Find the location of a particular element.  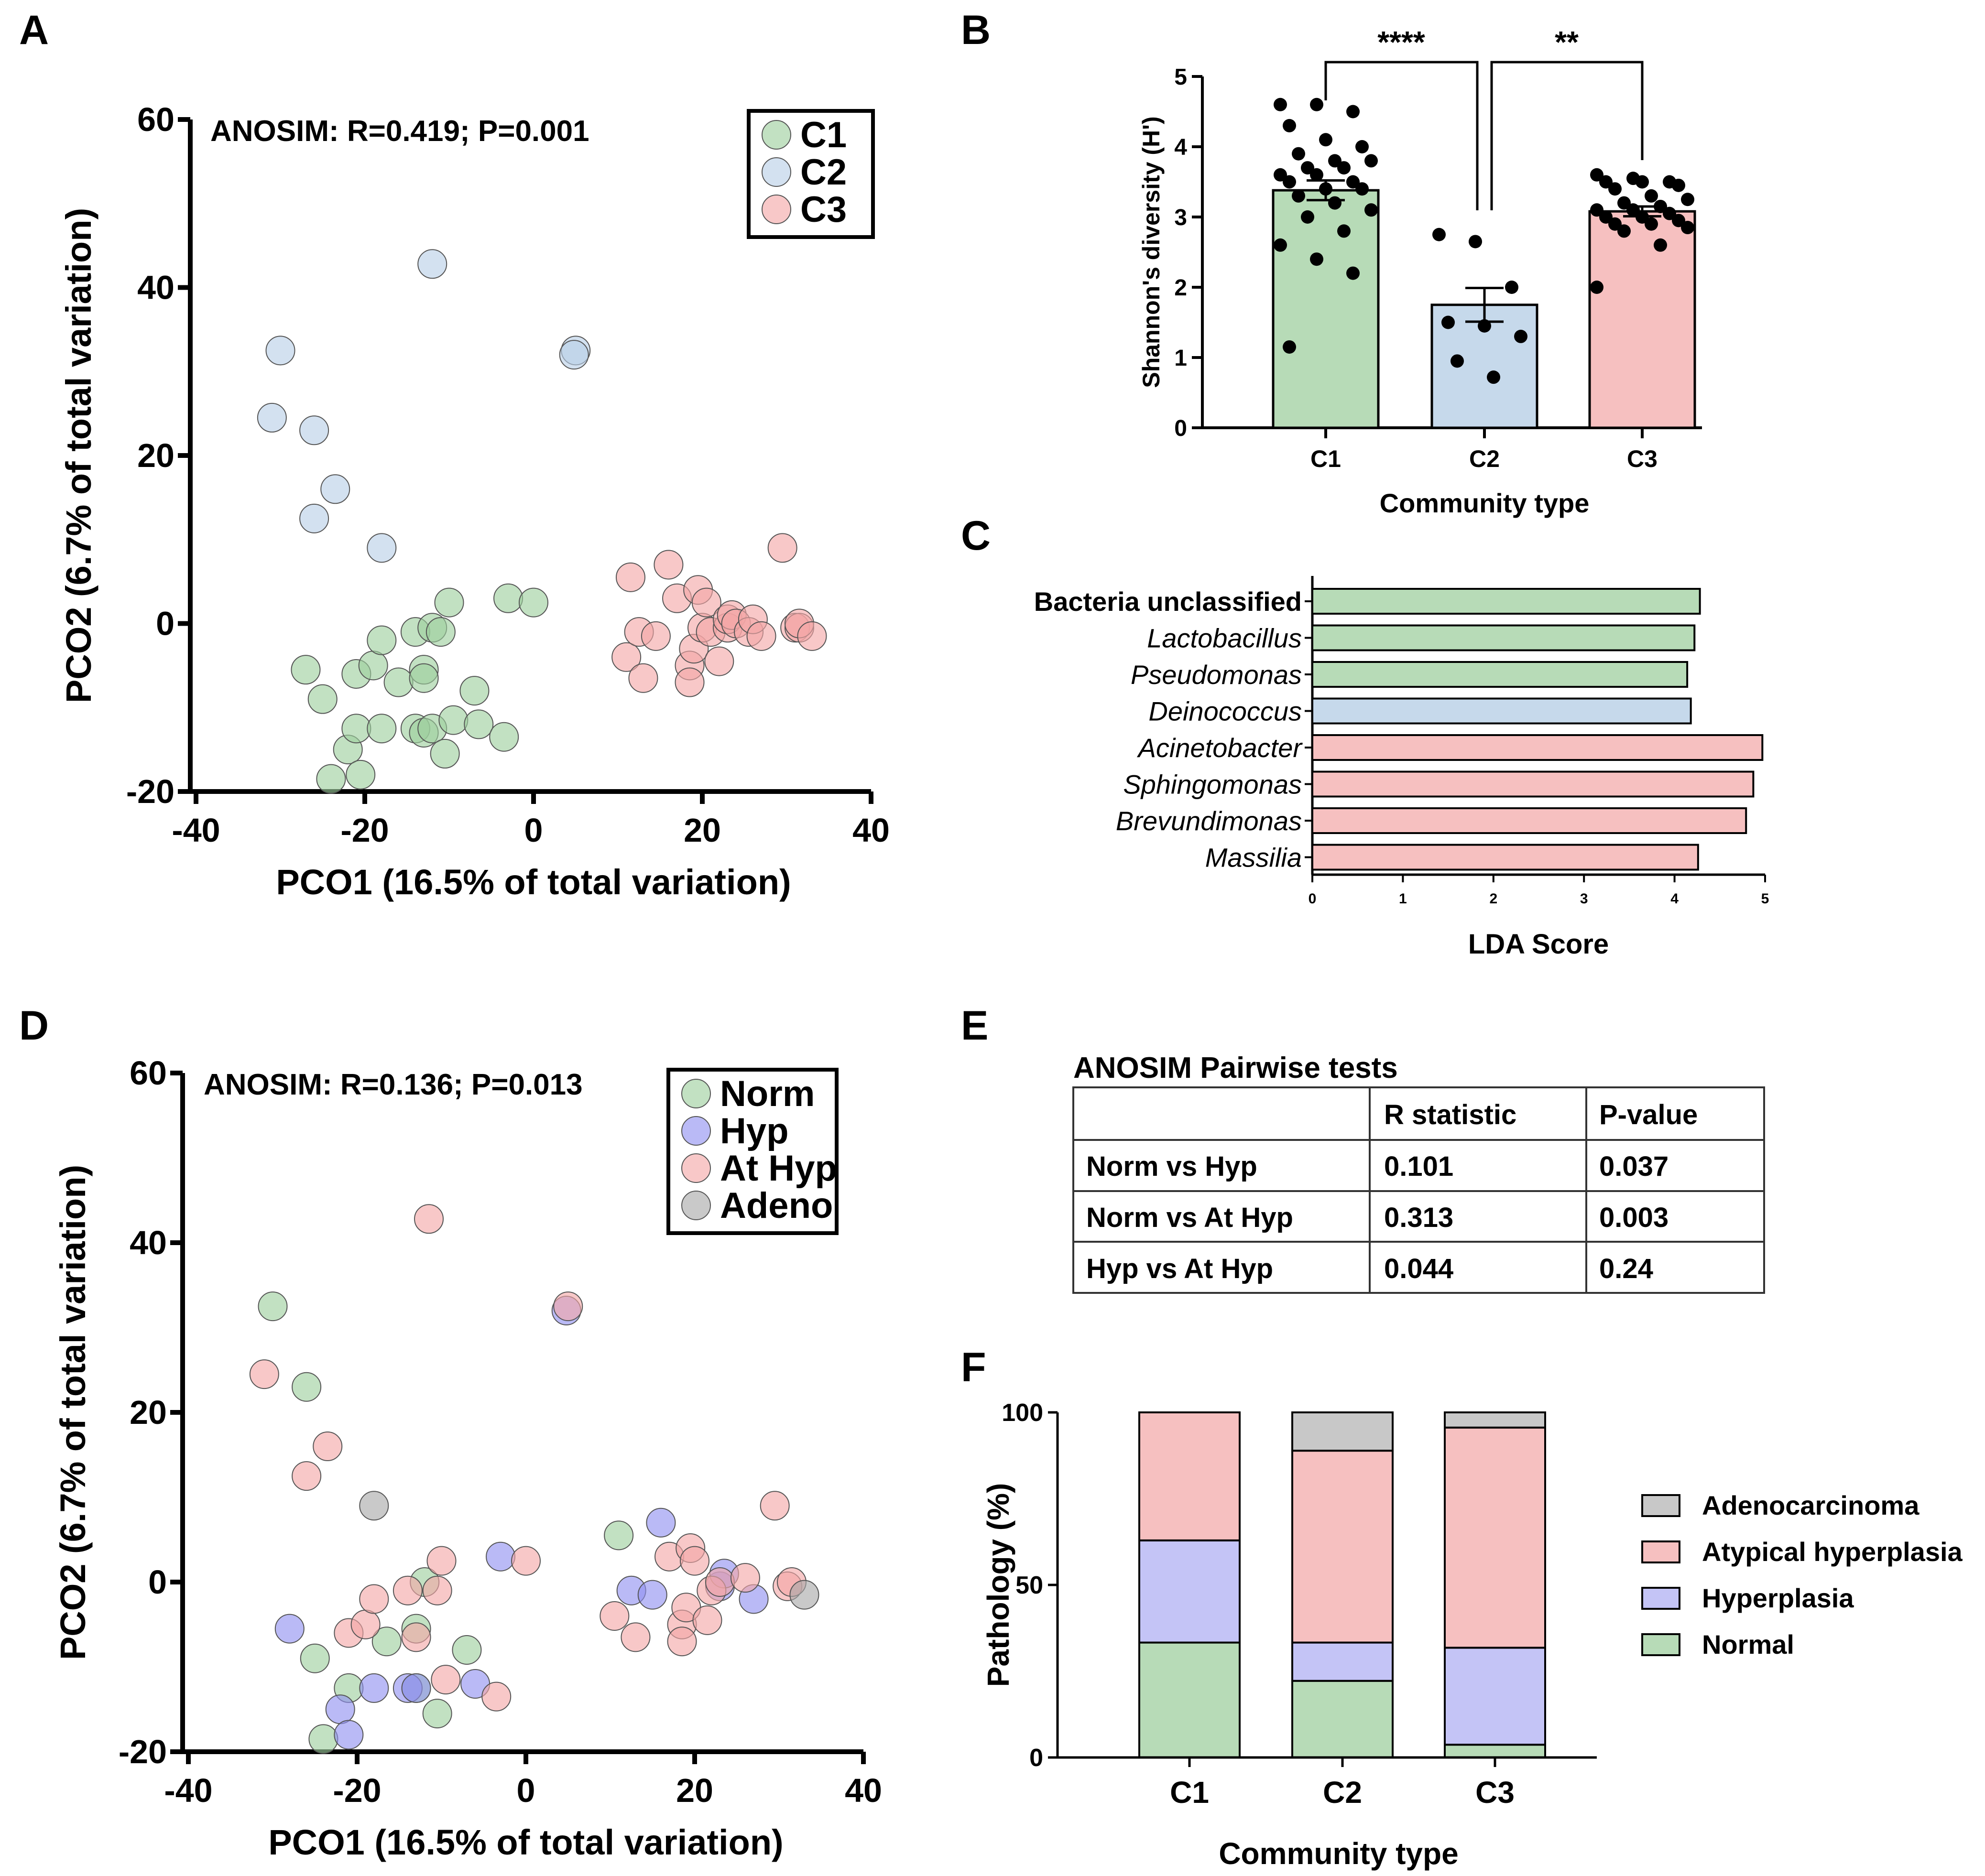

stacked-segment-atypical-hyperplasia is located at coordinates (1495, 1537).